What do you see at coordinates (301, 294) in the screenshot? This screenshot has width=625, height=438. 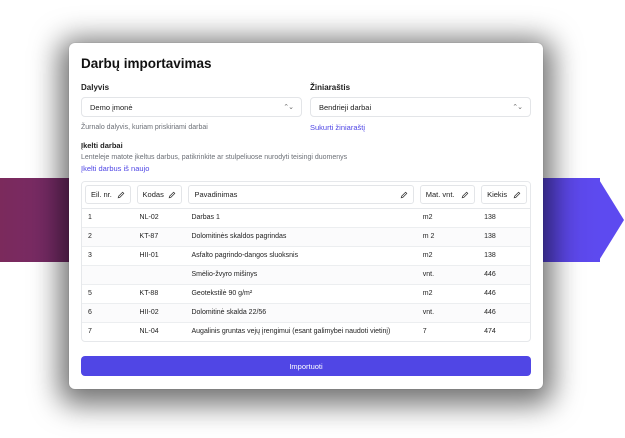 I see `cell-name: Geotekstilė 90 g/m²` at bounding box center [301, 294].